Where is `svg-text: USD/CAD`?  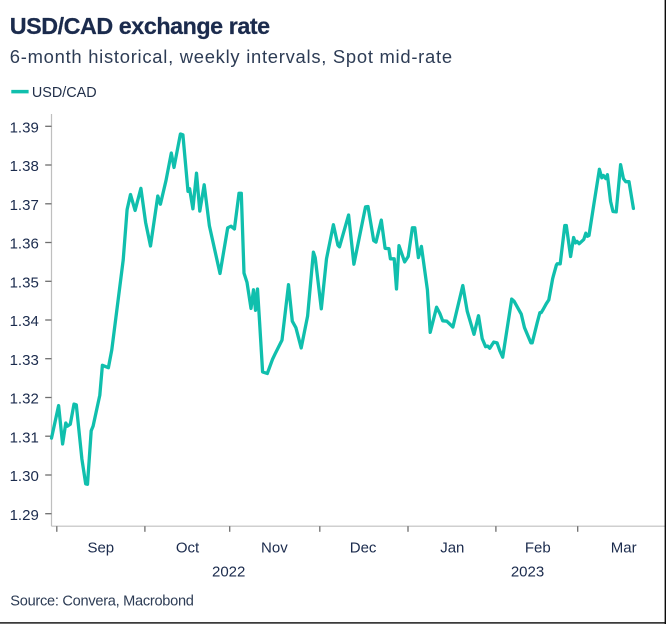 svg-text: USD/CAD is located at coordinates (64, 93).